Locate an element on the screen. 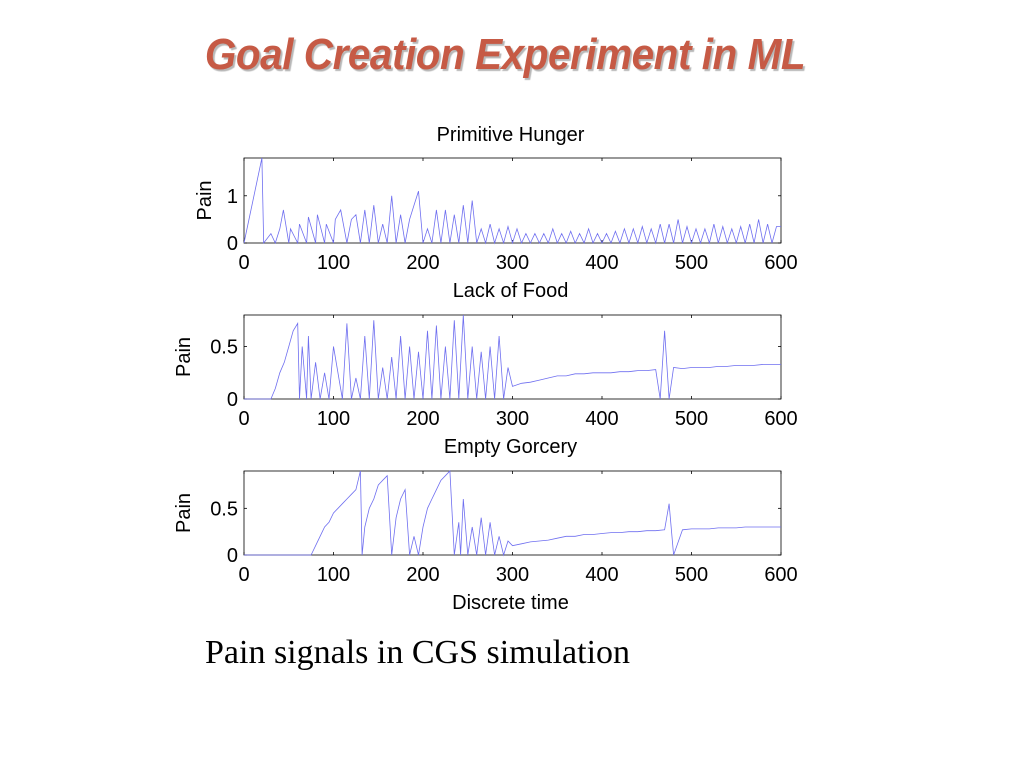 Image resolution: width=1024 pixels, height=768 pixels. x-axis-label: Discrete time is located at coordinates (510, 603).